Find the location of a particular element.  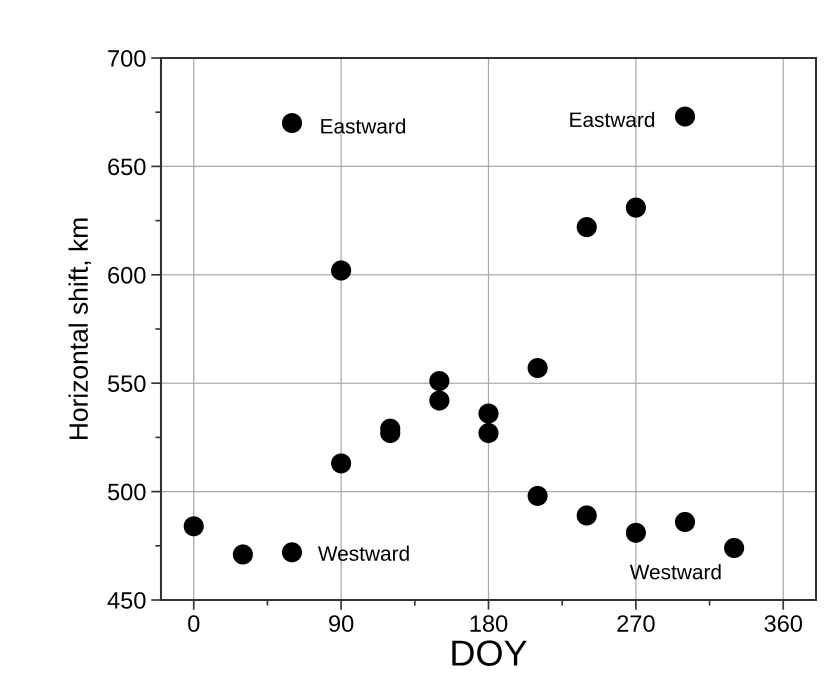

y-axis-title: Horizontal shift, km is located at coordinates (80, 329).